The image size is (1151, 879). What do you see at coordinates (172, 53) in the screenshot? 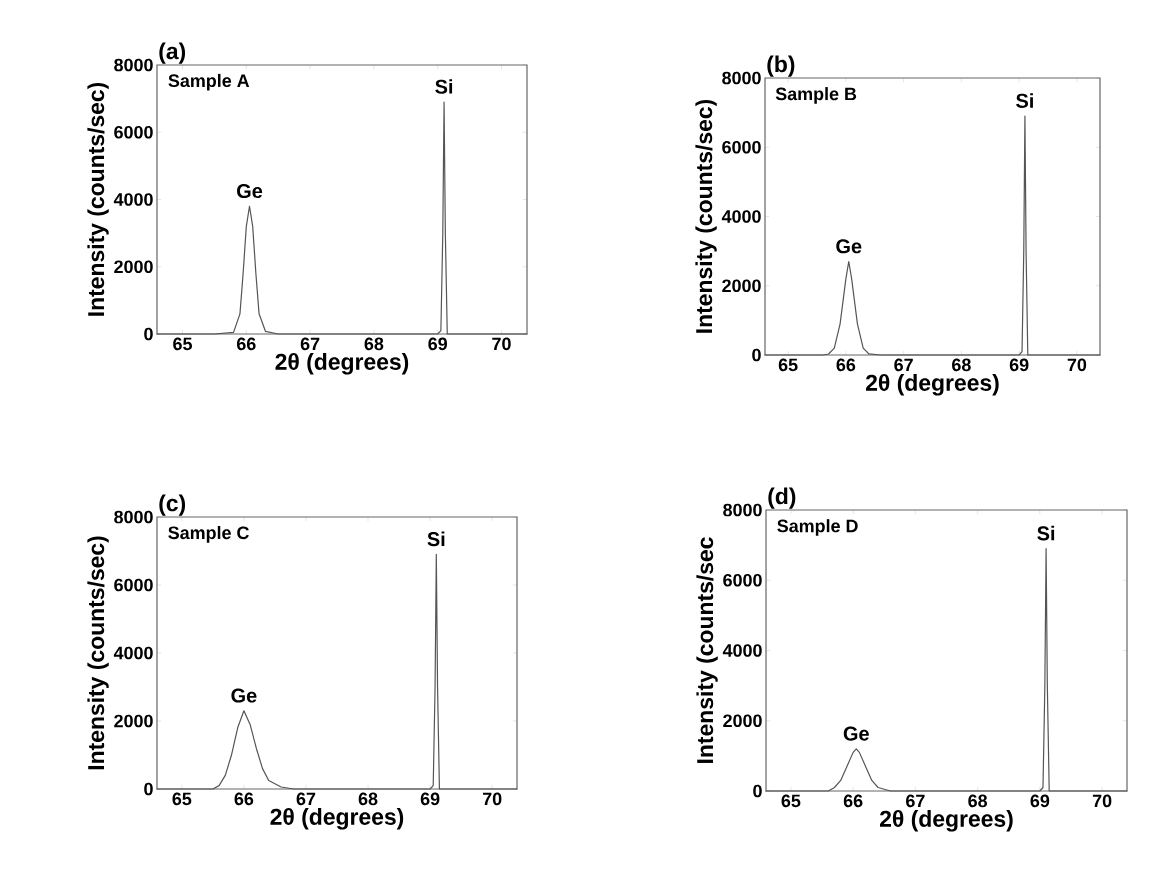
I see `chart-title: (a)` at bounding box center [172, 53].